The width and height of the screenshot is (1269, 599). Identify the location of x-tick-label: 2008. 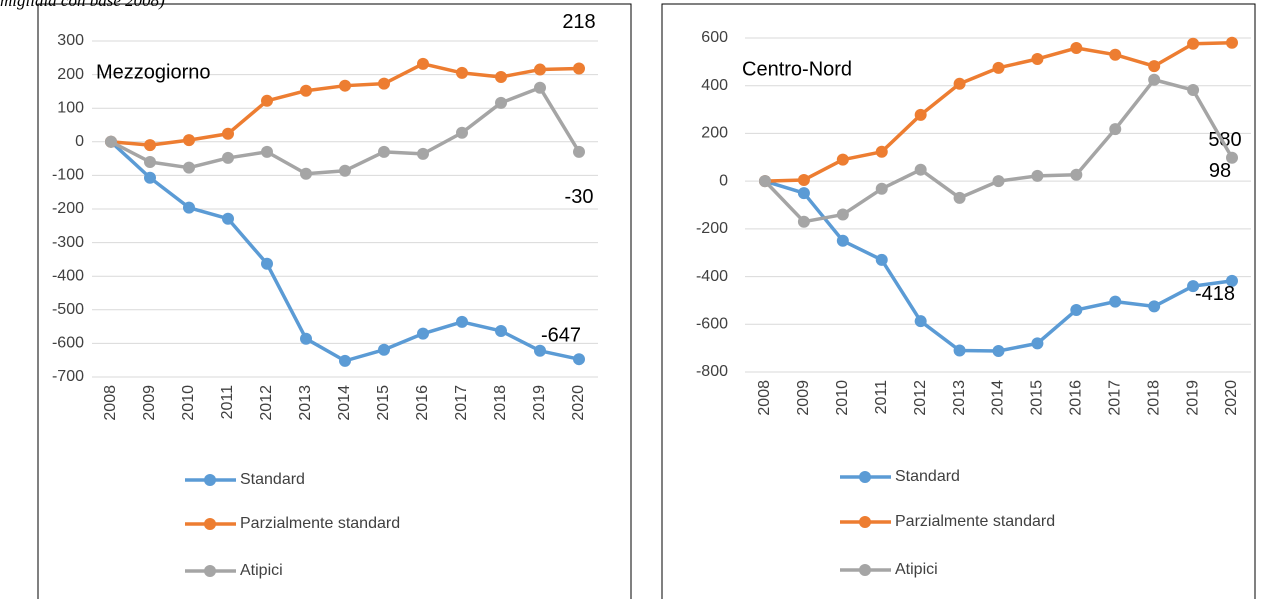
(110, 403).